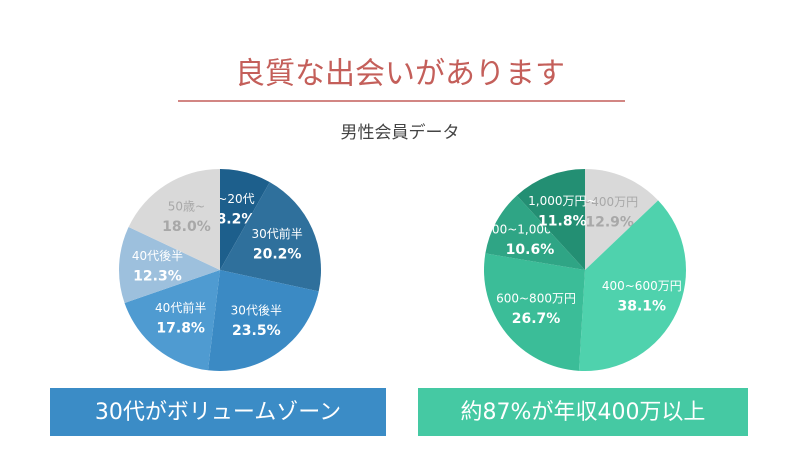 The image size is (800, 468). What do you see at coordinates (235, 199) in the screenshot?
I see `slice-label: ~20代` at bounding box center [235, 199].